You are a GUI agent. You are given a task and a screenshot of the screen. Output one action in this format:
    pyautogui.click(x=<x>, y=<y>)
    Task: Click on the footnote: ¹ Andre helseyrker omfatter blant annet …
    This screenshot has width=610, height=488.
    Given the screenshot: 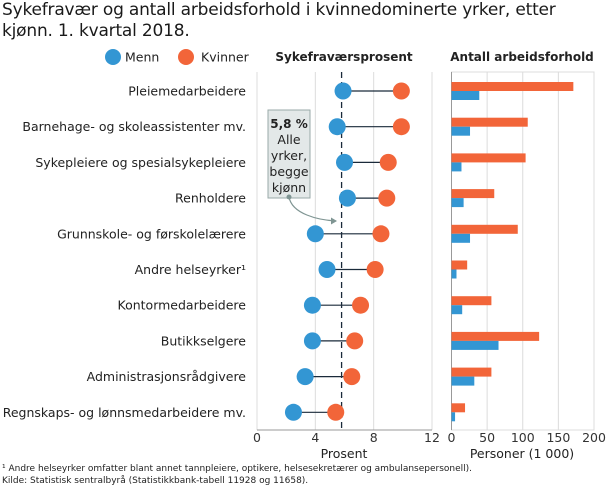 What is the action you would take?
    pyautogui.click(x=237, y=469)
    